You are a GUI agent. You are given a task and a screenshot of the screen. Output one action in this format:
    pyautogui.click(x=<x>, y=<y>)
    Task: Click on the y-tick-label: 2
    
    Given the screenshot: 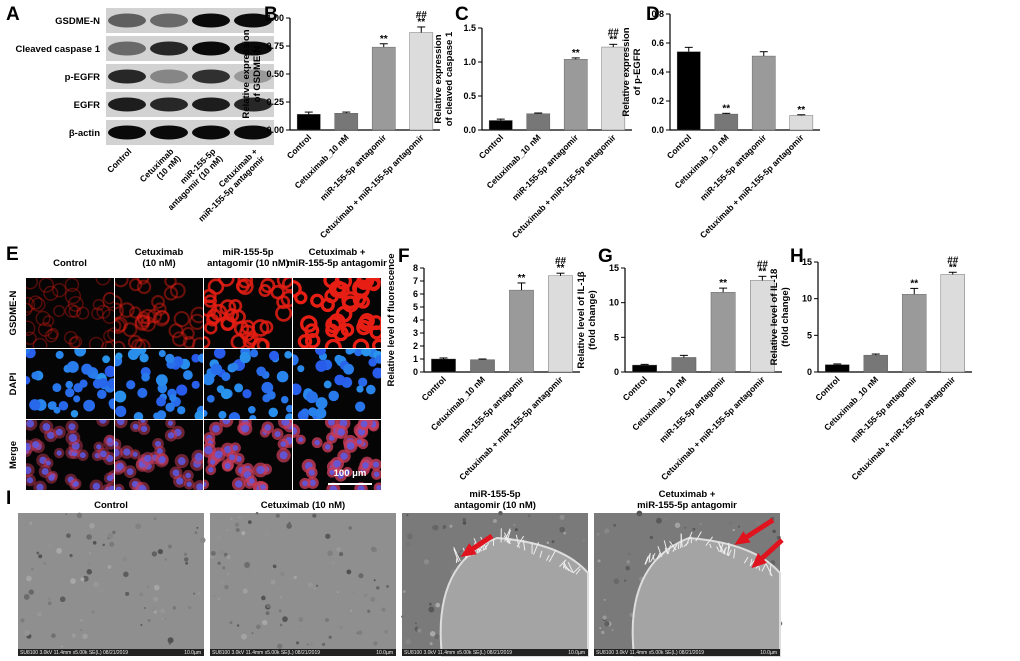 What is the action you would take?
    pyautogui.click(x=415, y=346)
    